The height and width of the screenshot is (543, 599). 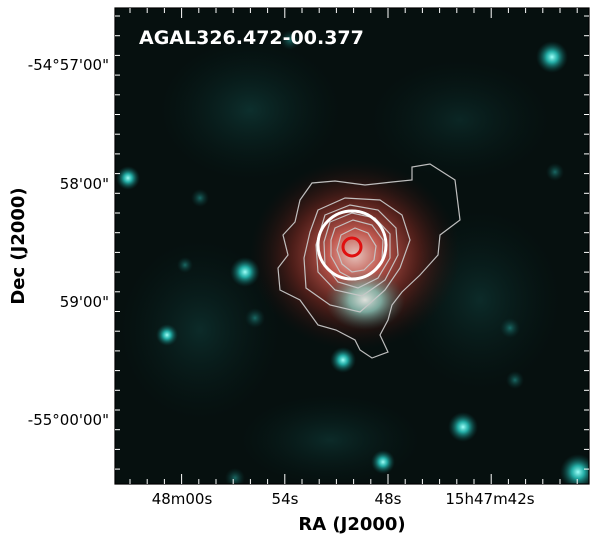 What do you see at coordinates (84, 302) in the screenshot?
I see `y-tick-label: 59'00"` at bounding box center [84, 302].